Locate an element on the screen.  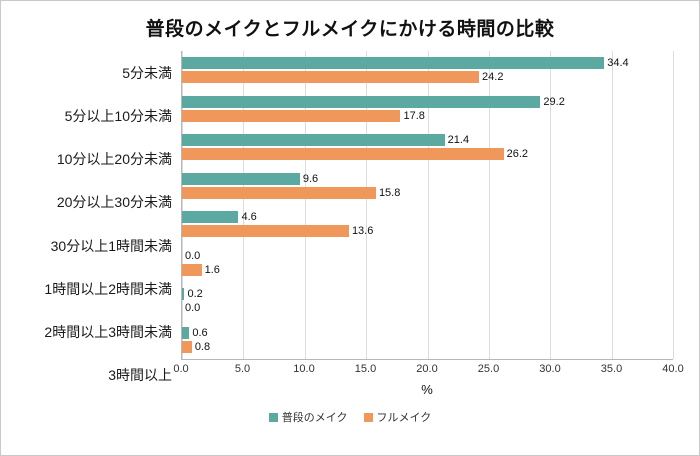
bar-group: 0.0 1.6 is located at coordinates (427, 263).